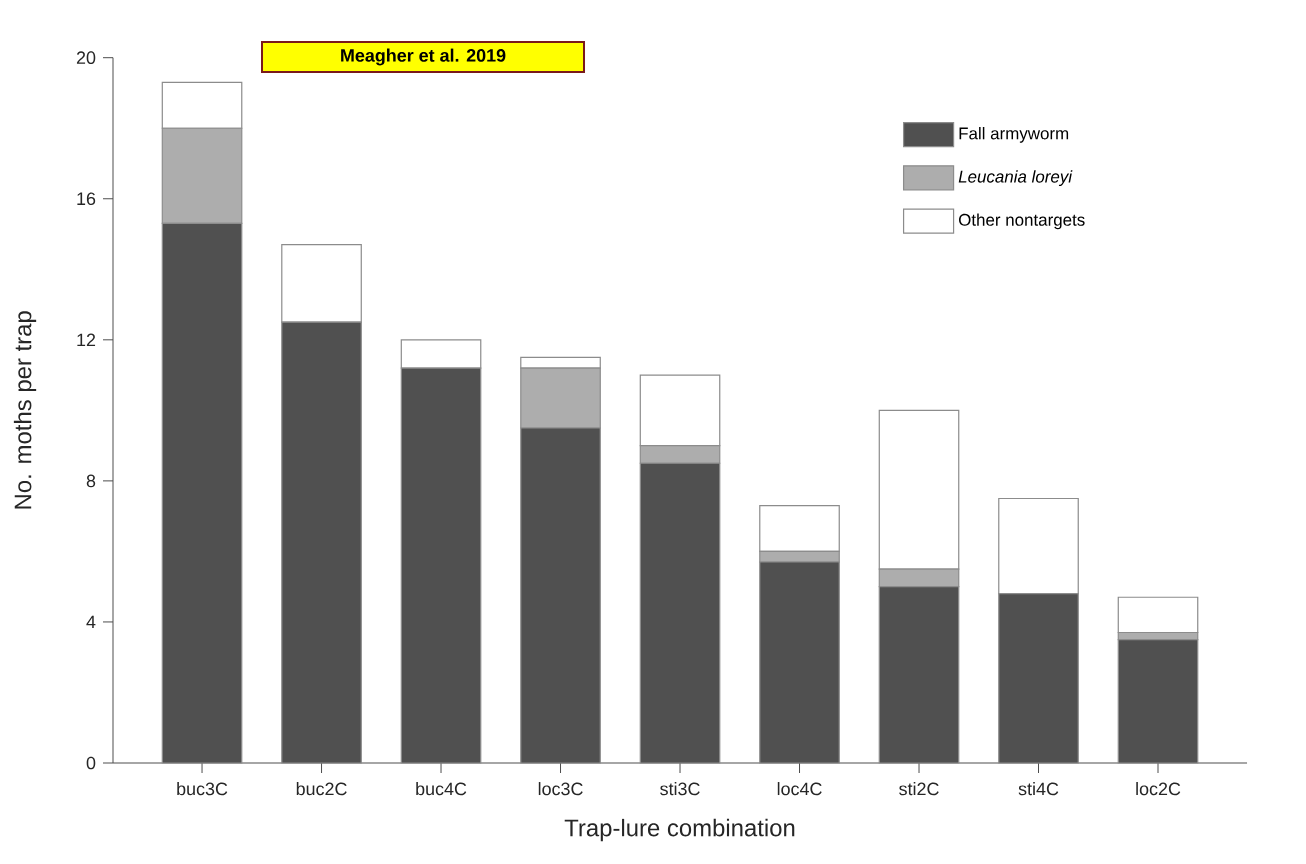 The image size is (1306, 864). I want to click on y-tick-label: 4, so click(91, 622).